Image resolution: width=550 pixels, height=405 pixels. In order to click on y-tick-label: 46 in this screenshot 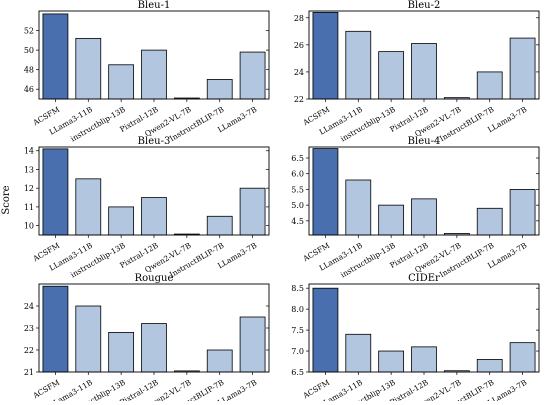, I will do `click(29, 89)`.